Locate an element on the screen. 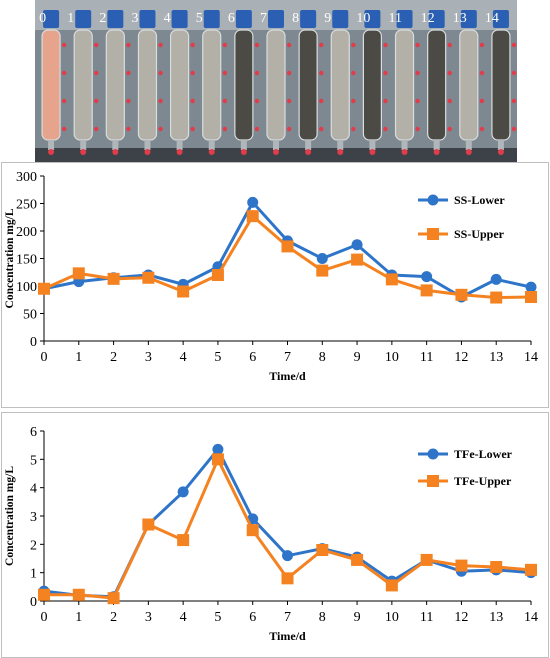 The image size is (550, 658). column-label: 0 is located at coordinates (42, 18).